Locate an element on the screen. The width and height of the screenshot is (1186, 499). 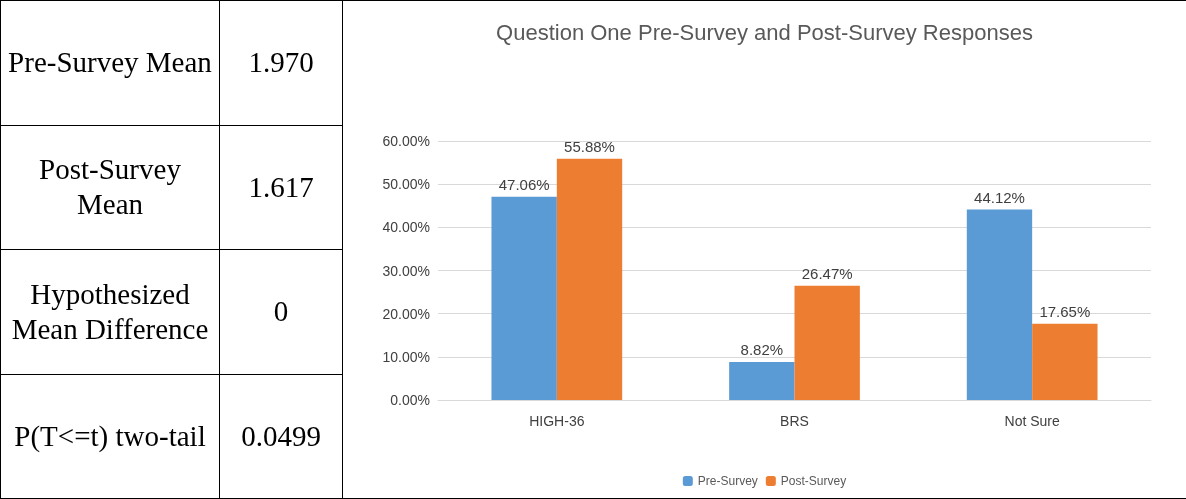
text: Pre-Survey Mean is located at coordinates (110, 62).